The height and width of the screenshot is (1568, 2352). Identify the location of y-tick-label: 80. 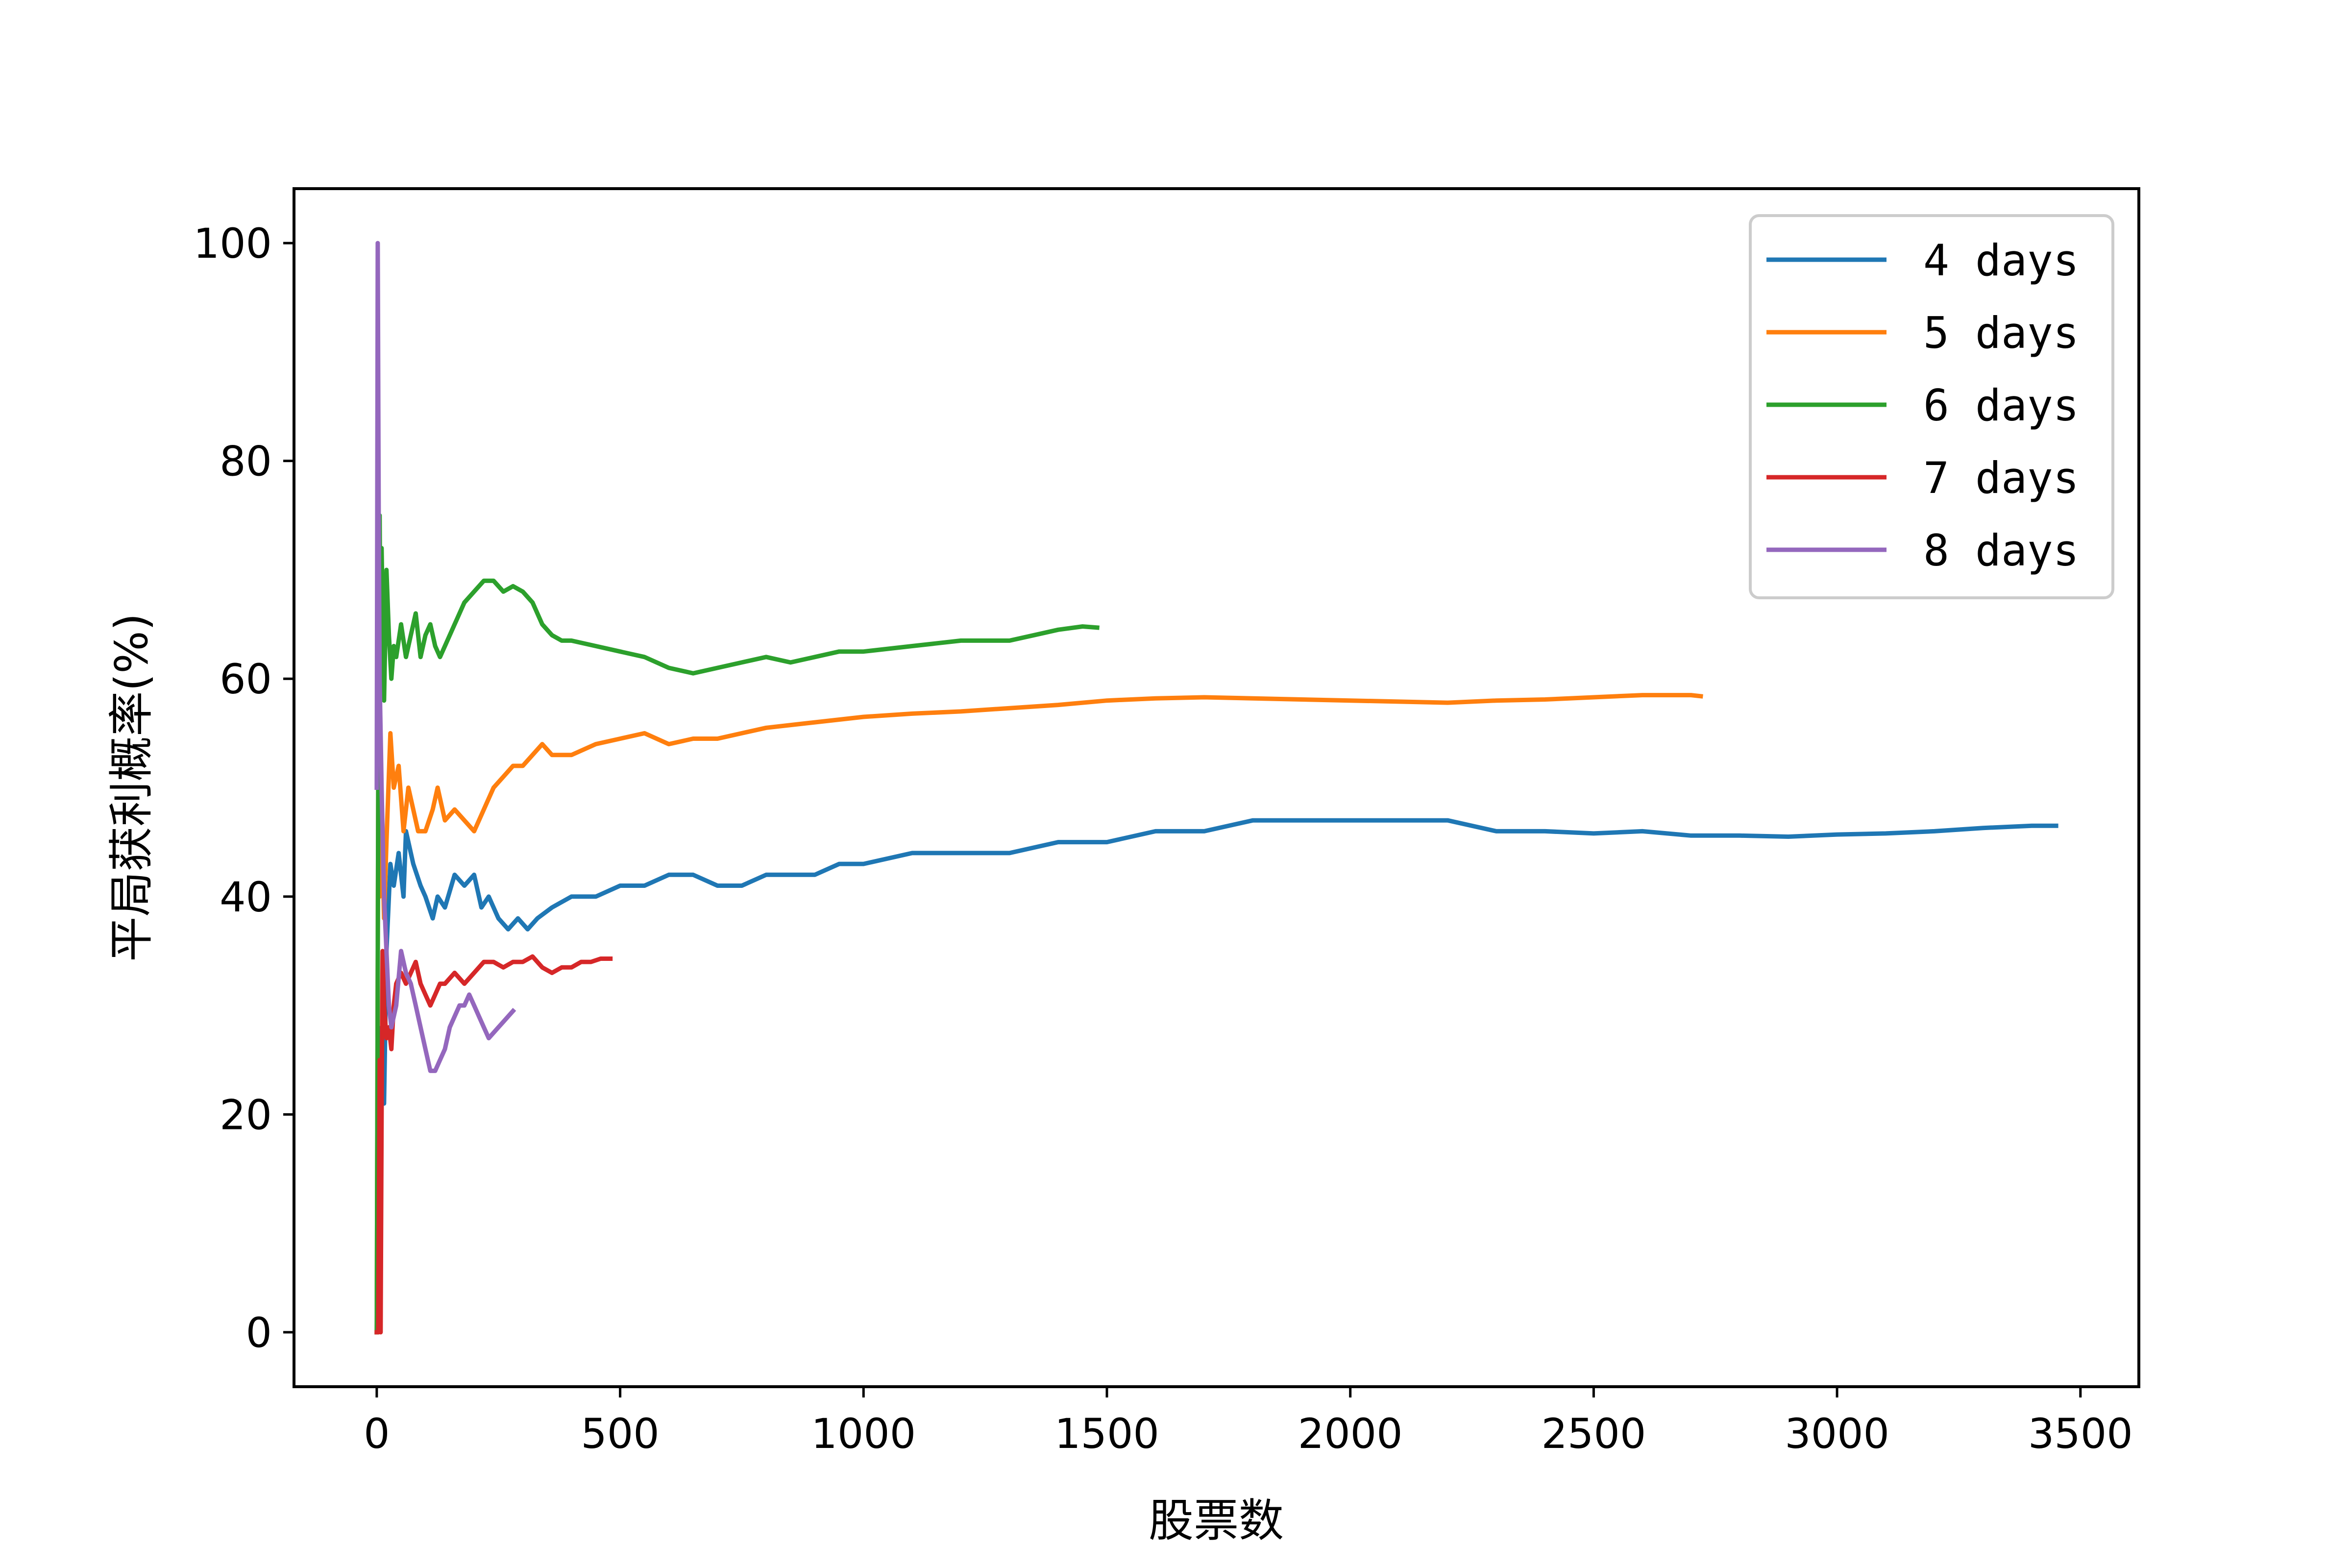
(246, 462).